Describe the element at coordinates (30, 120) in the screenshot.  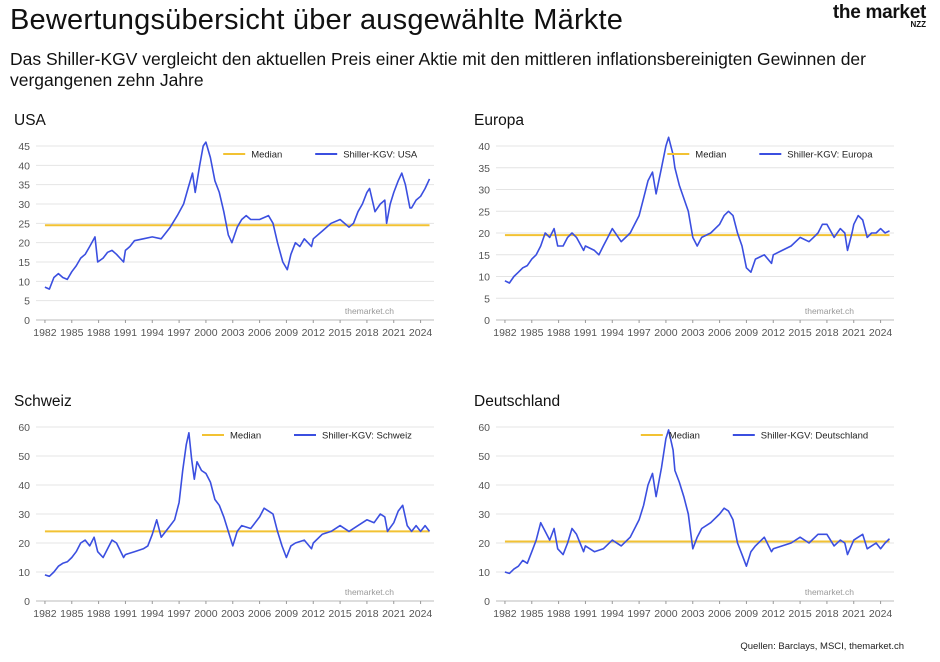
I see `chart-title: USA` at that location.